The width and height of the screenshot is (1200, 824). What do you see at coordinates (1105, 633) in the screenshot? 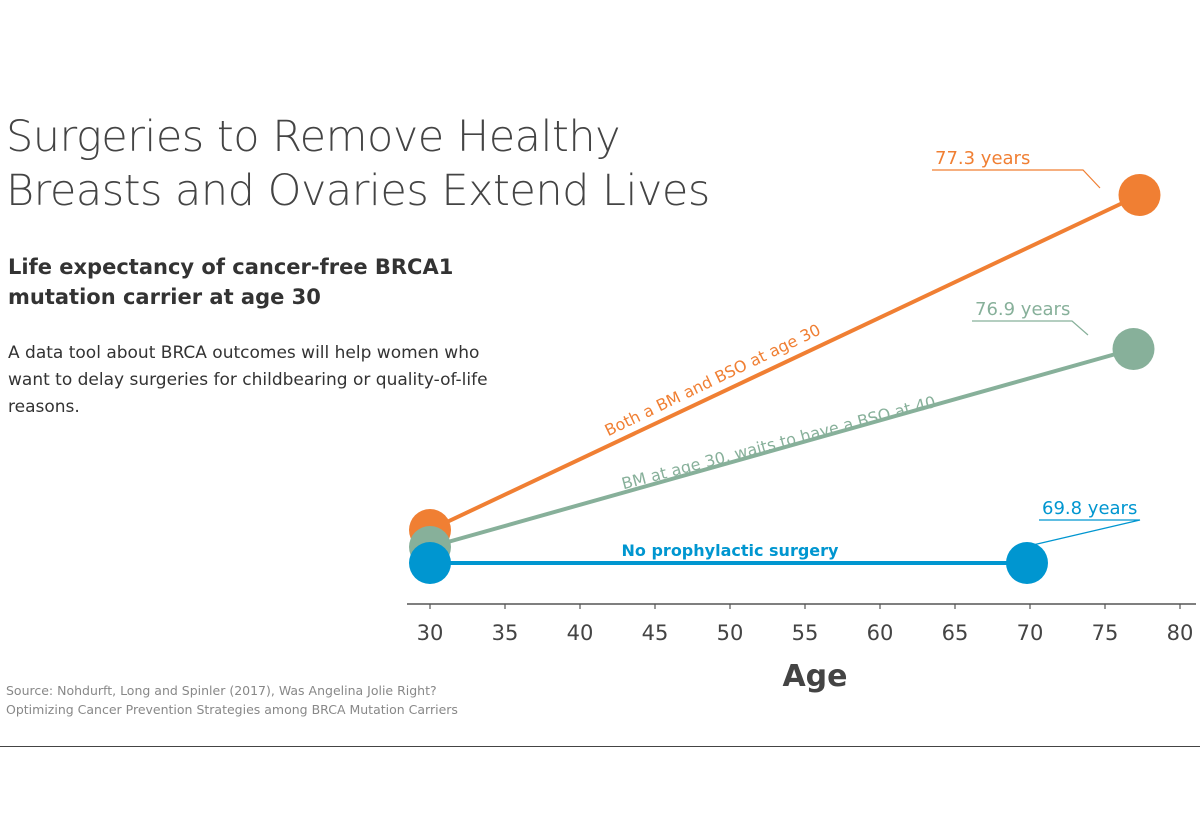
I see `x-tick-label: 75` at bounding box center [1105, 633].